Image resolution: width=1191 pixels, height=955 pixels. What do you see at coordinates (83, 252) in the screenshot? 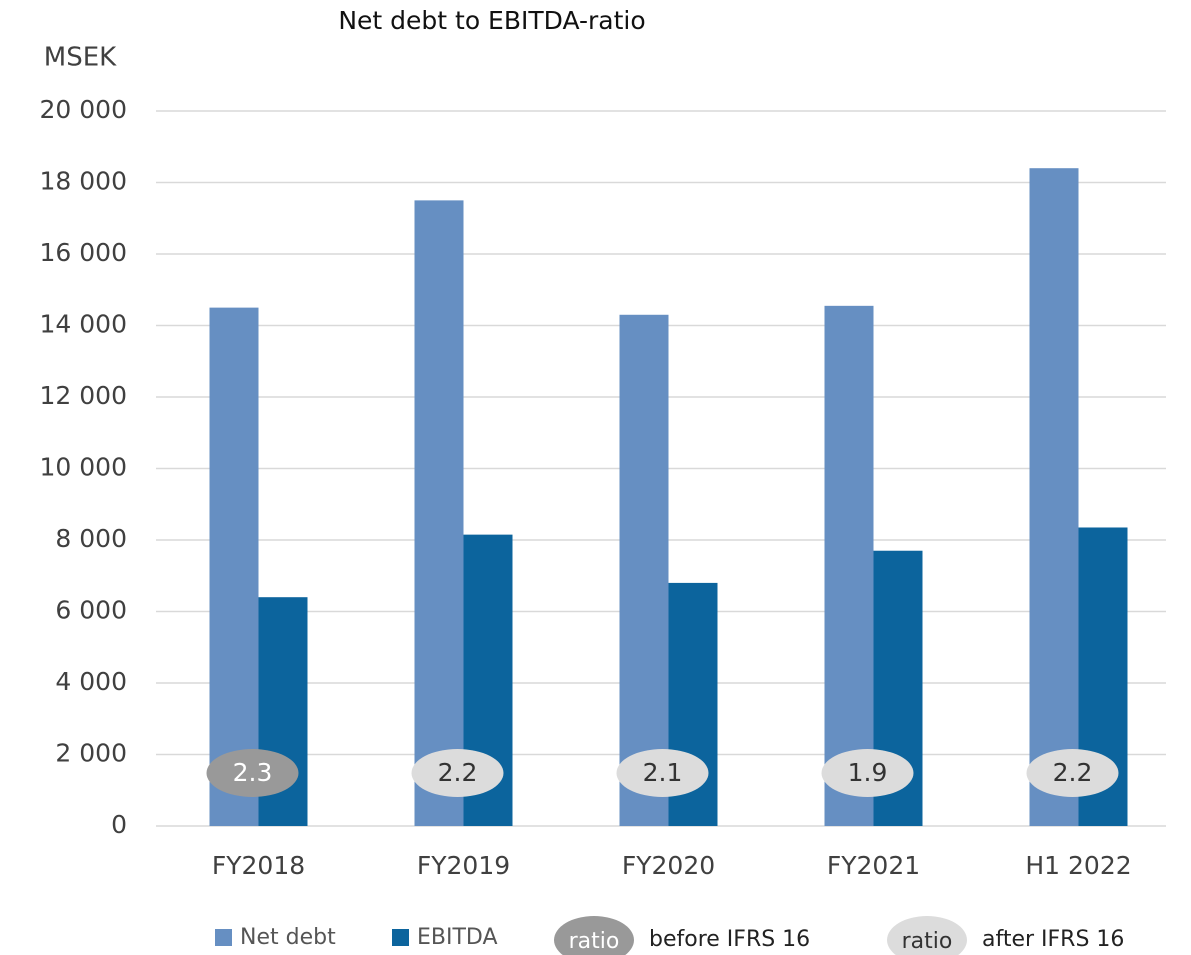
I see `y-tick-label: 16 000` at bounding box center [83, 252].